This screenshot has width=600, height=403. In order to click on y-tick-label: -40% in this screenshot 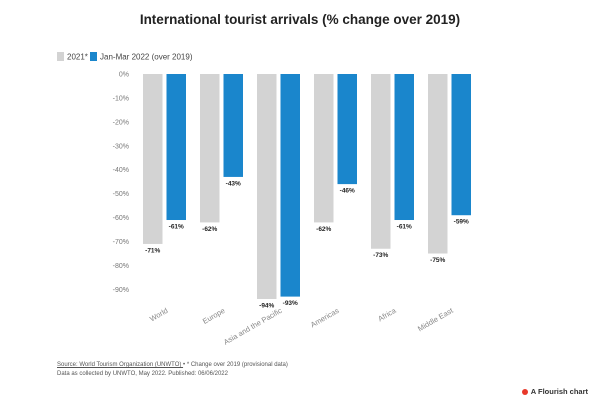, I will do `click(121, 170)`.